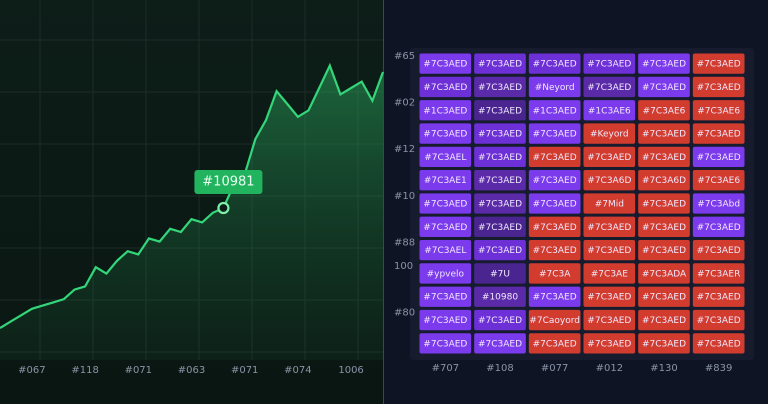 The height and width of the screenshot is (404, 768). Describe the element at coordinates (84, 370) in the screenshot. I see `x-tick-label: #118` at that location.